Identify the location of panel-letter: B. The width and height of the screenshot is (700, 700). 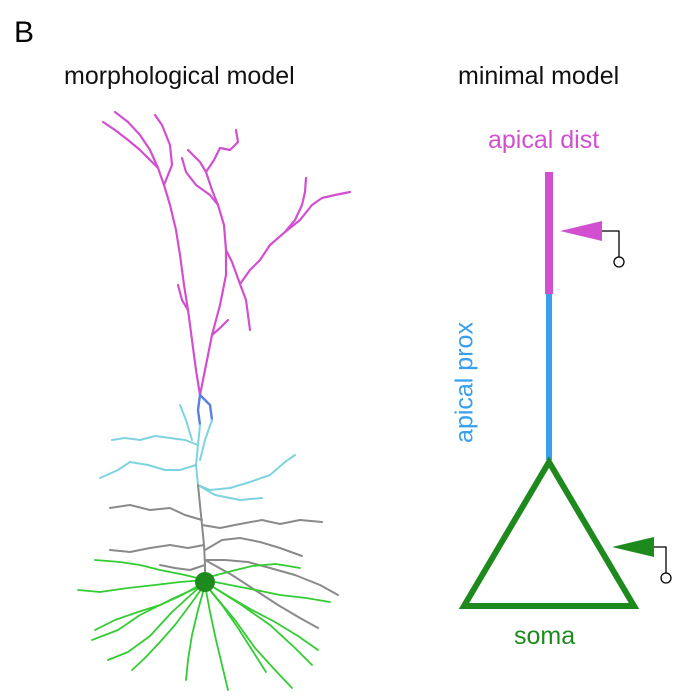
(24, 32).